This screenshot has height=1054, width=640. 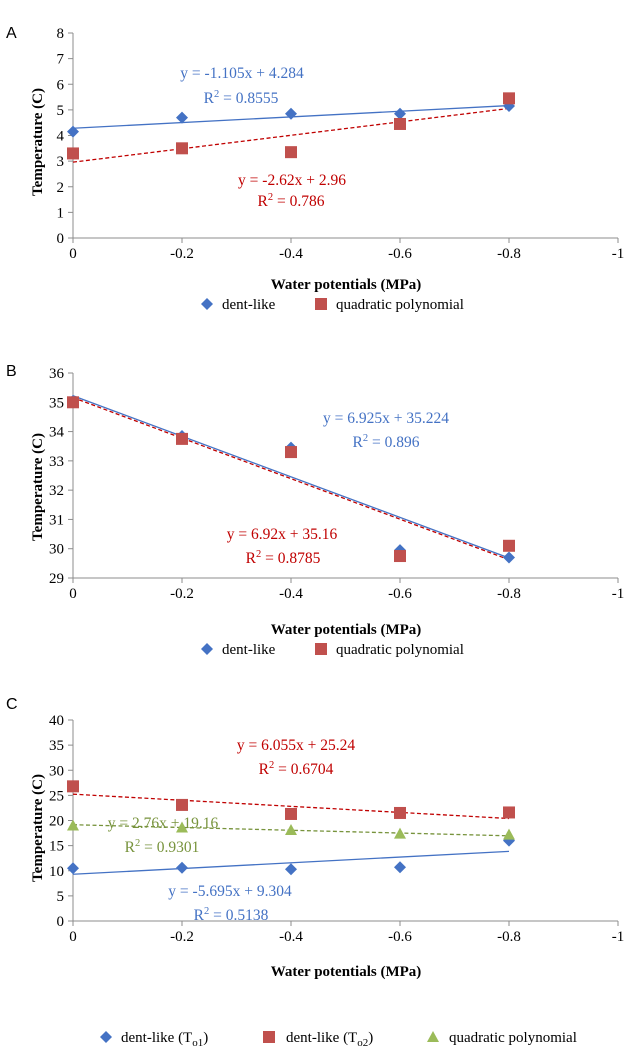 What do you see at coordinates (11, 371) in the screenshot?
I see `panel-letter: B` at bounding box center [11, 371].